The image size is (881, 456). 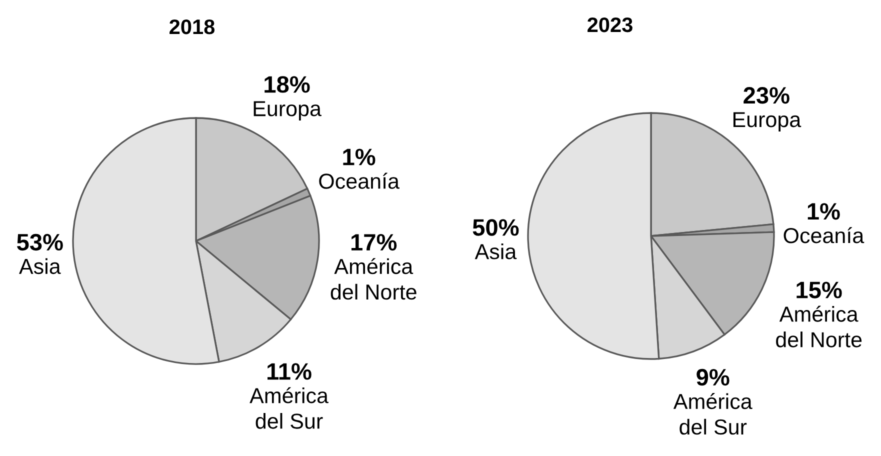 What do you see at coordinates (713, 377) in the screenshot?
I see `data-label: 9%` at bounding box center [713, 377].